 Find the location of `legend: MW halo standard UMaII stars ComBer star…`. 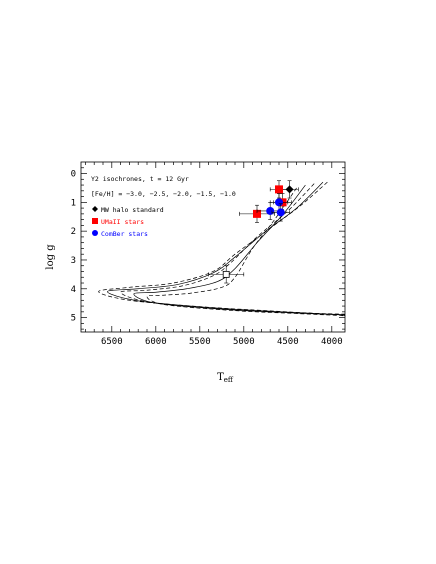

legend: MW halo standard UMaII stars ComBer star… is located at coordinates (128, 222).